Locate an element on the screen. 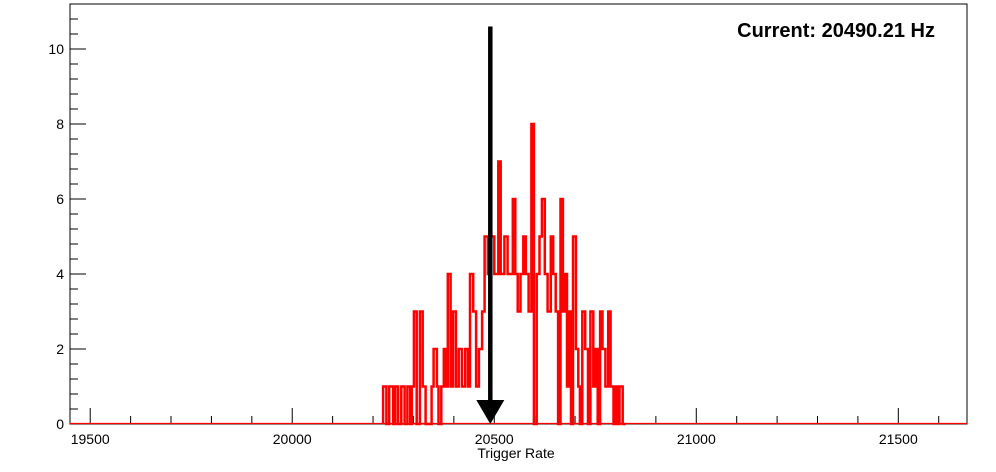 The height and width of the screenshot is (472, 996). y-tick-label: 0 is located at coordinates (60, 424).